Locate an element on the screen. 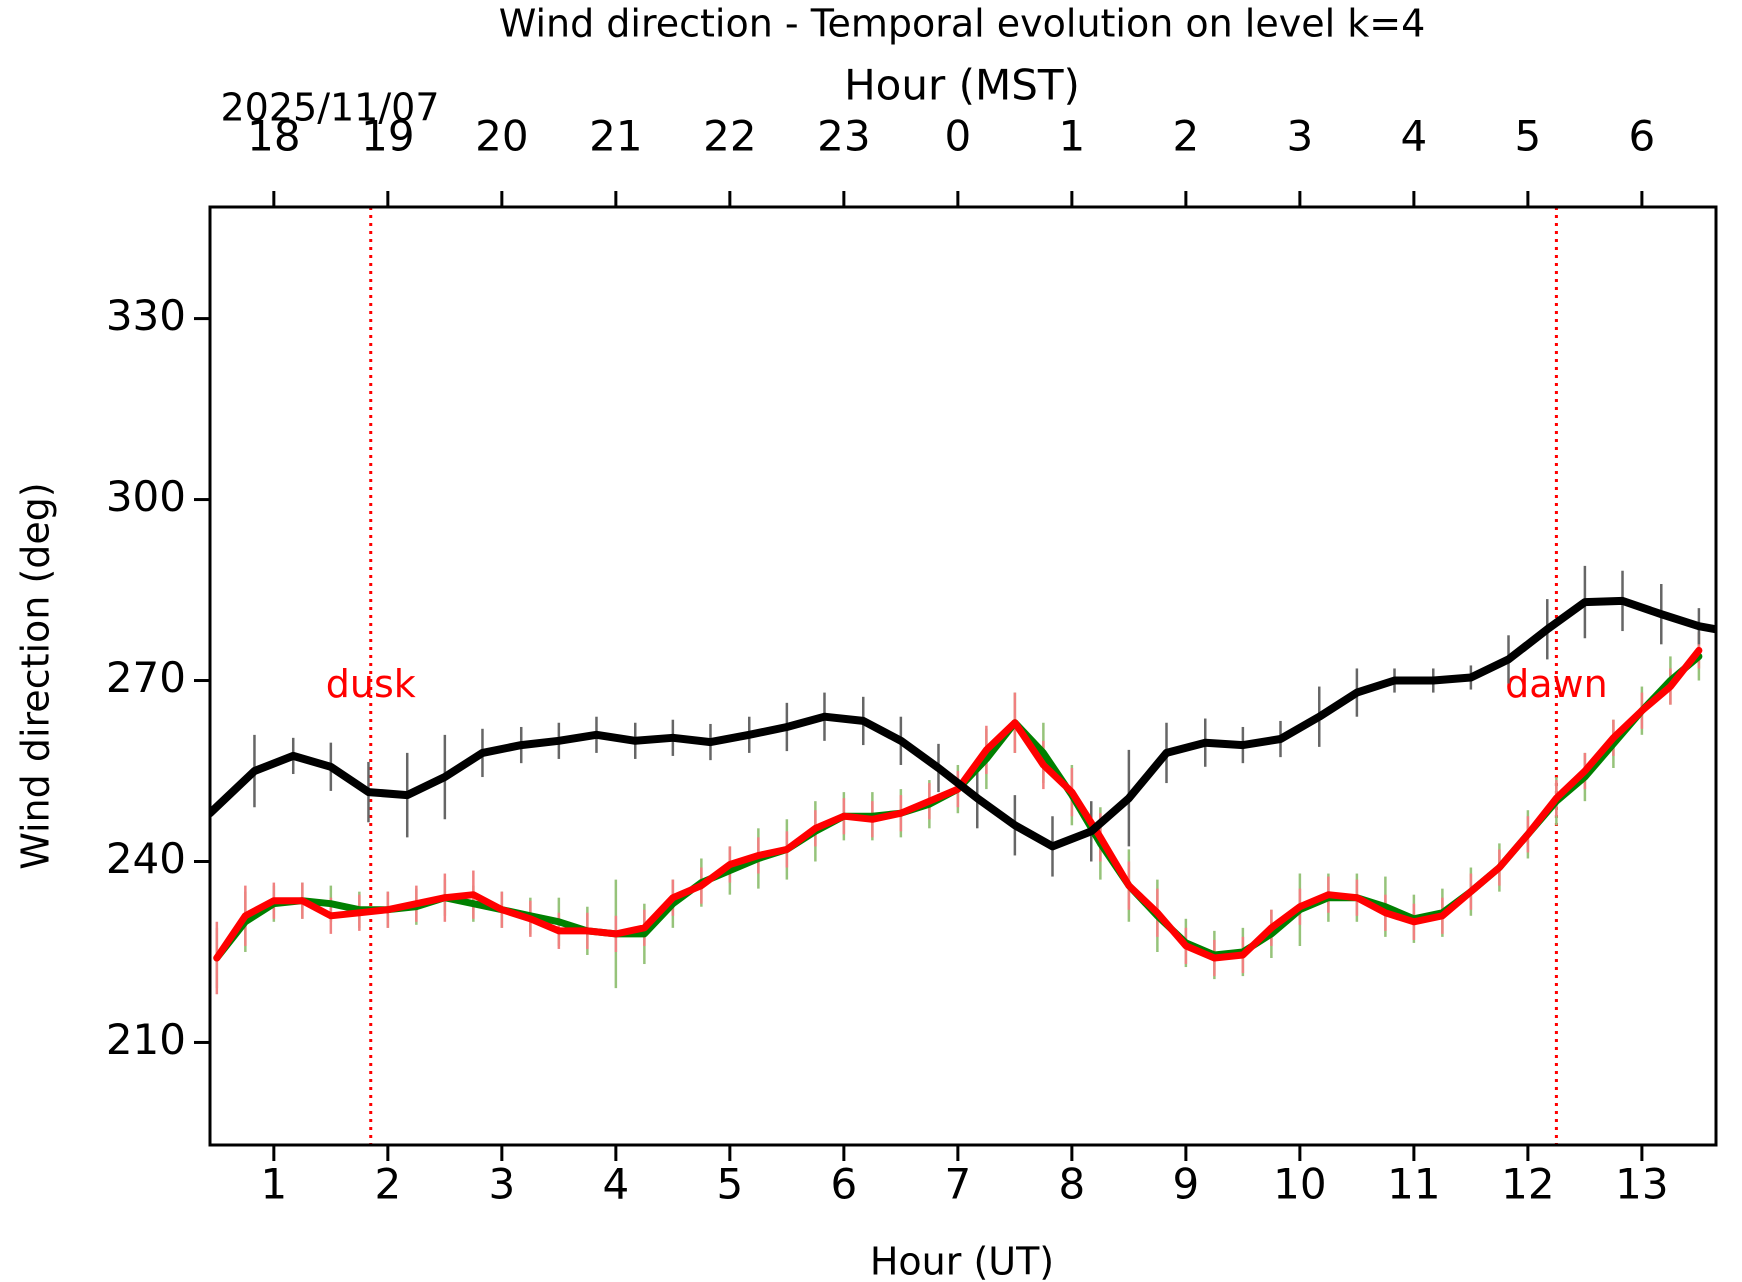  x2-tick-label: 20 is located at coordinates (501, 136).